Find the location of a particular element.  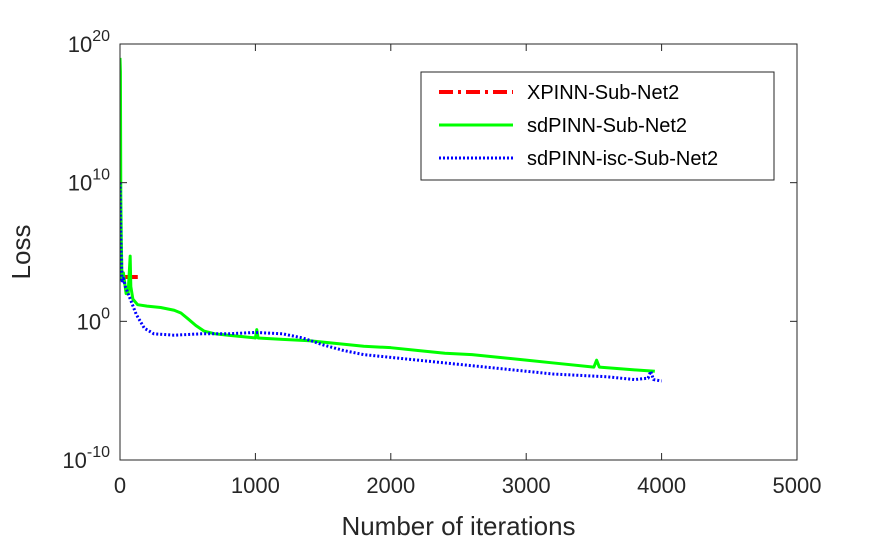

x-tick-label: 3000 is located at coordinates (526, 485).